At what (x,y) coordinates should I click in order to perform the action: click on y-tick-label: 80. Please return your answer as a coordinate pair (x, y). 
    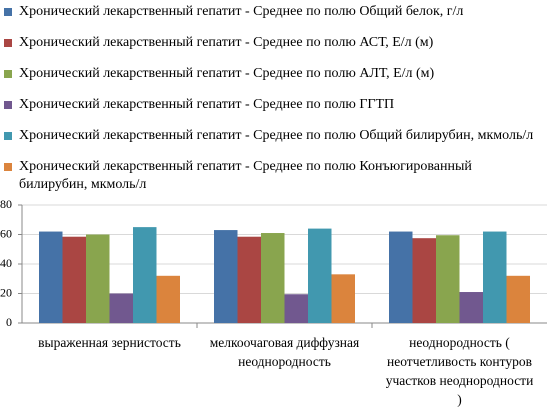
    Looking at the image, I should click on (6, 204).